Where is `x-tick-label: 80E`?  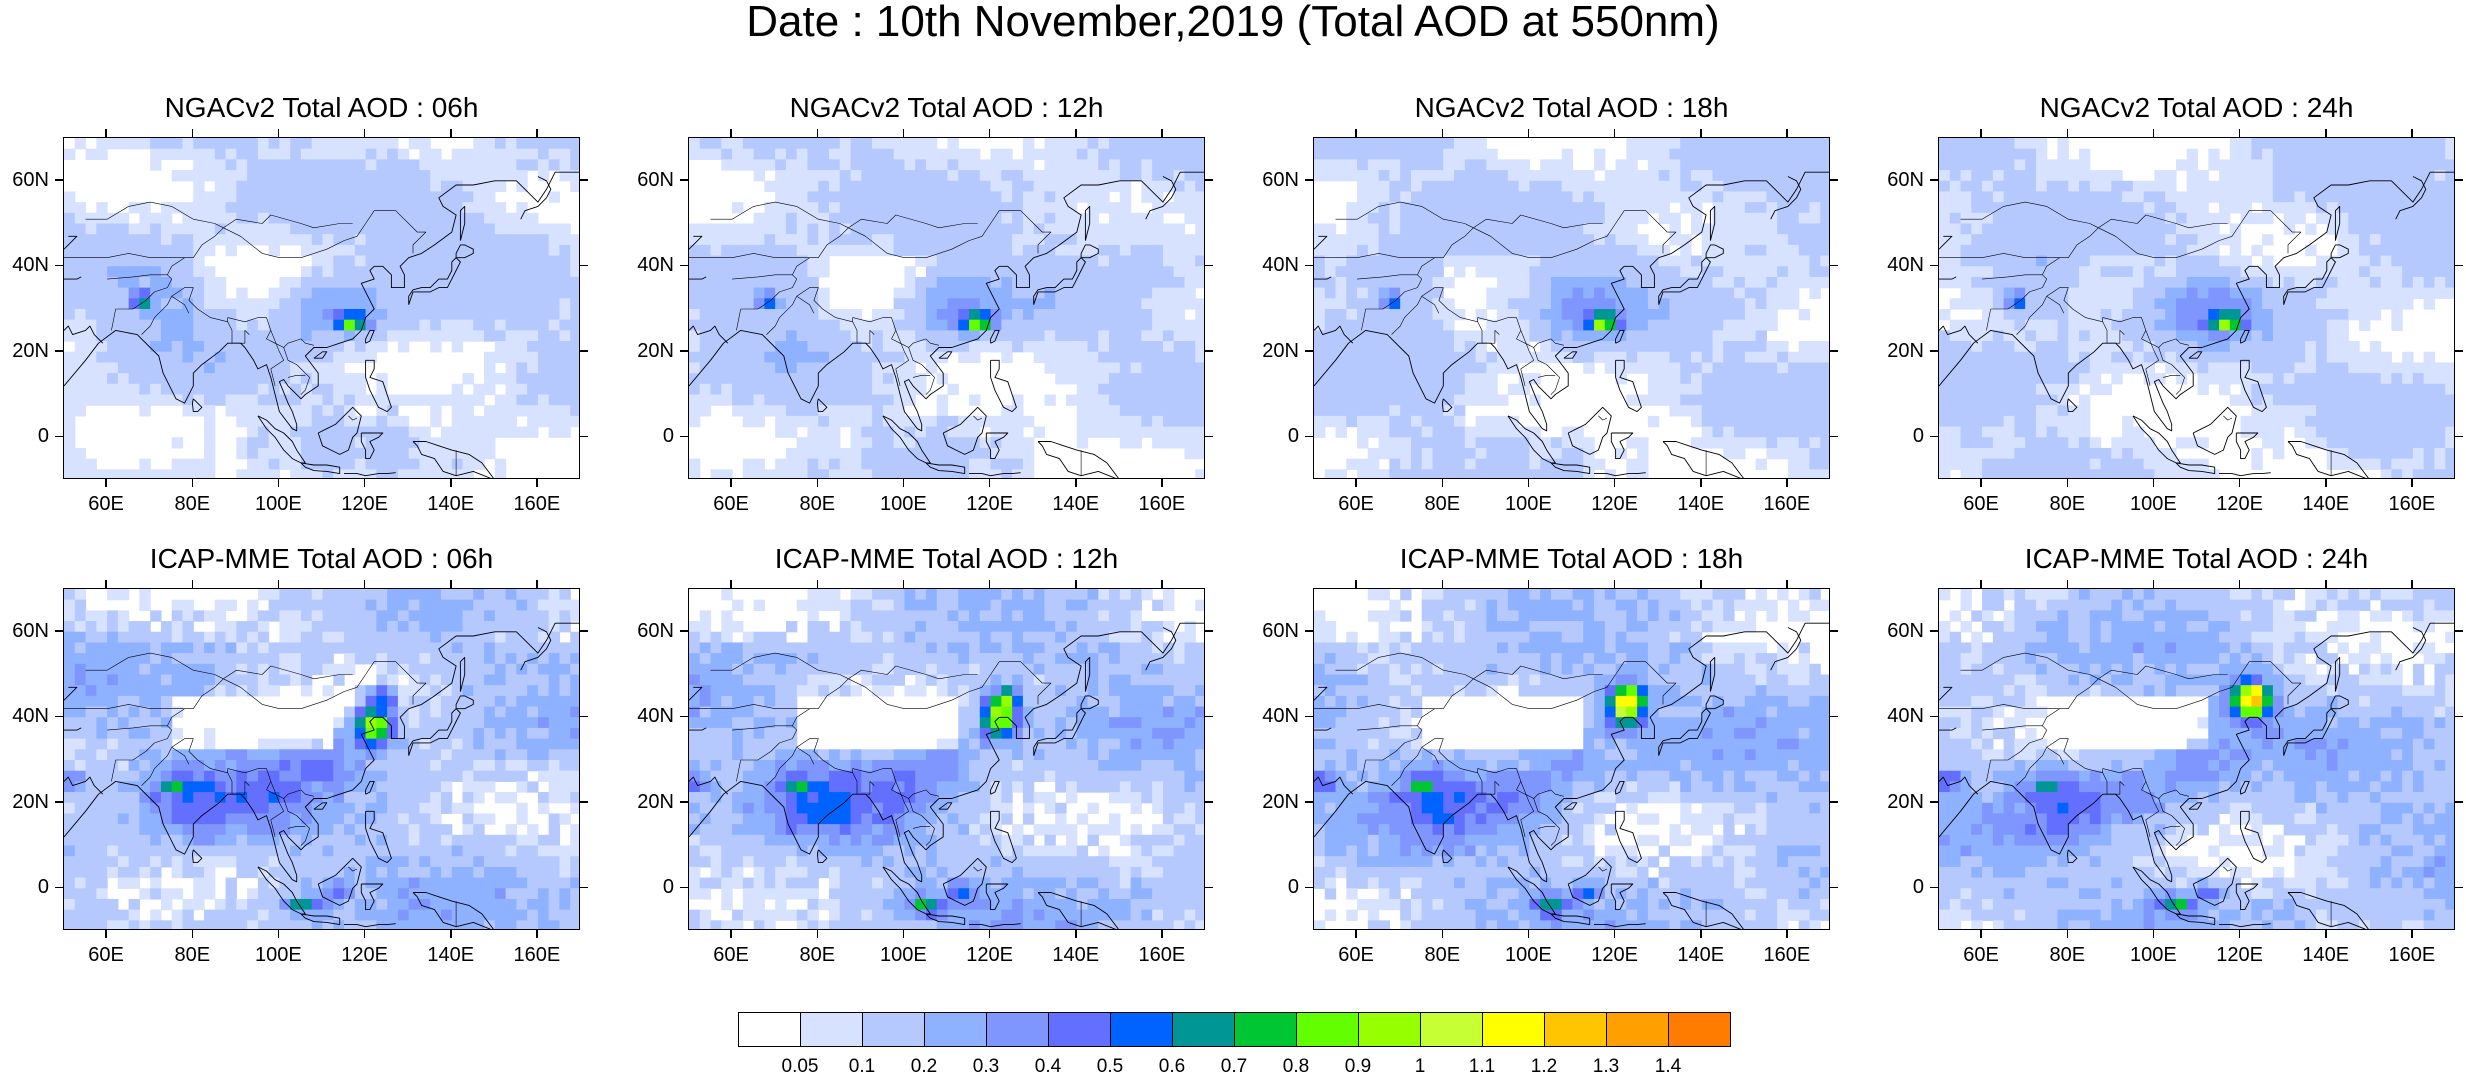
x-tick-label: 80E is located at coordinates (192, 504).